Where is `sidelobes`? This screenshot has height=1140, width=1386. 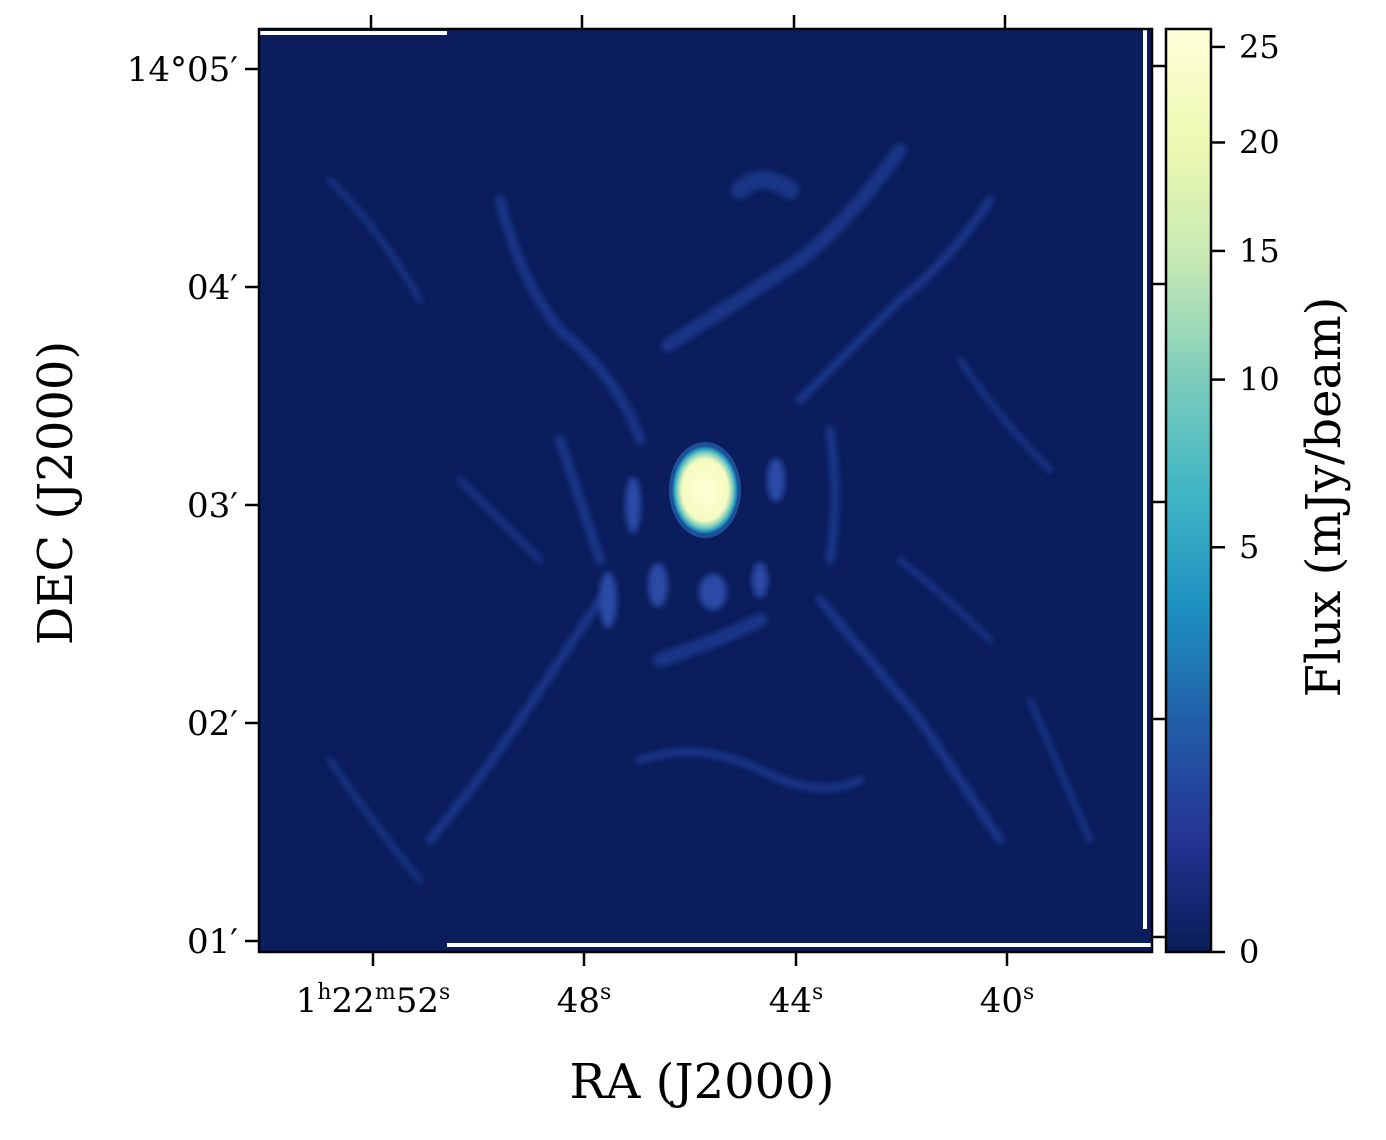 sidelobes is located at coordinates (692, 543).